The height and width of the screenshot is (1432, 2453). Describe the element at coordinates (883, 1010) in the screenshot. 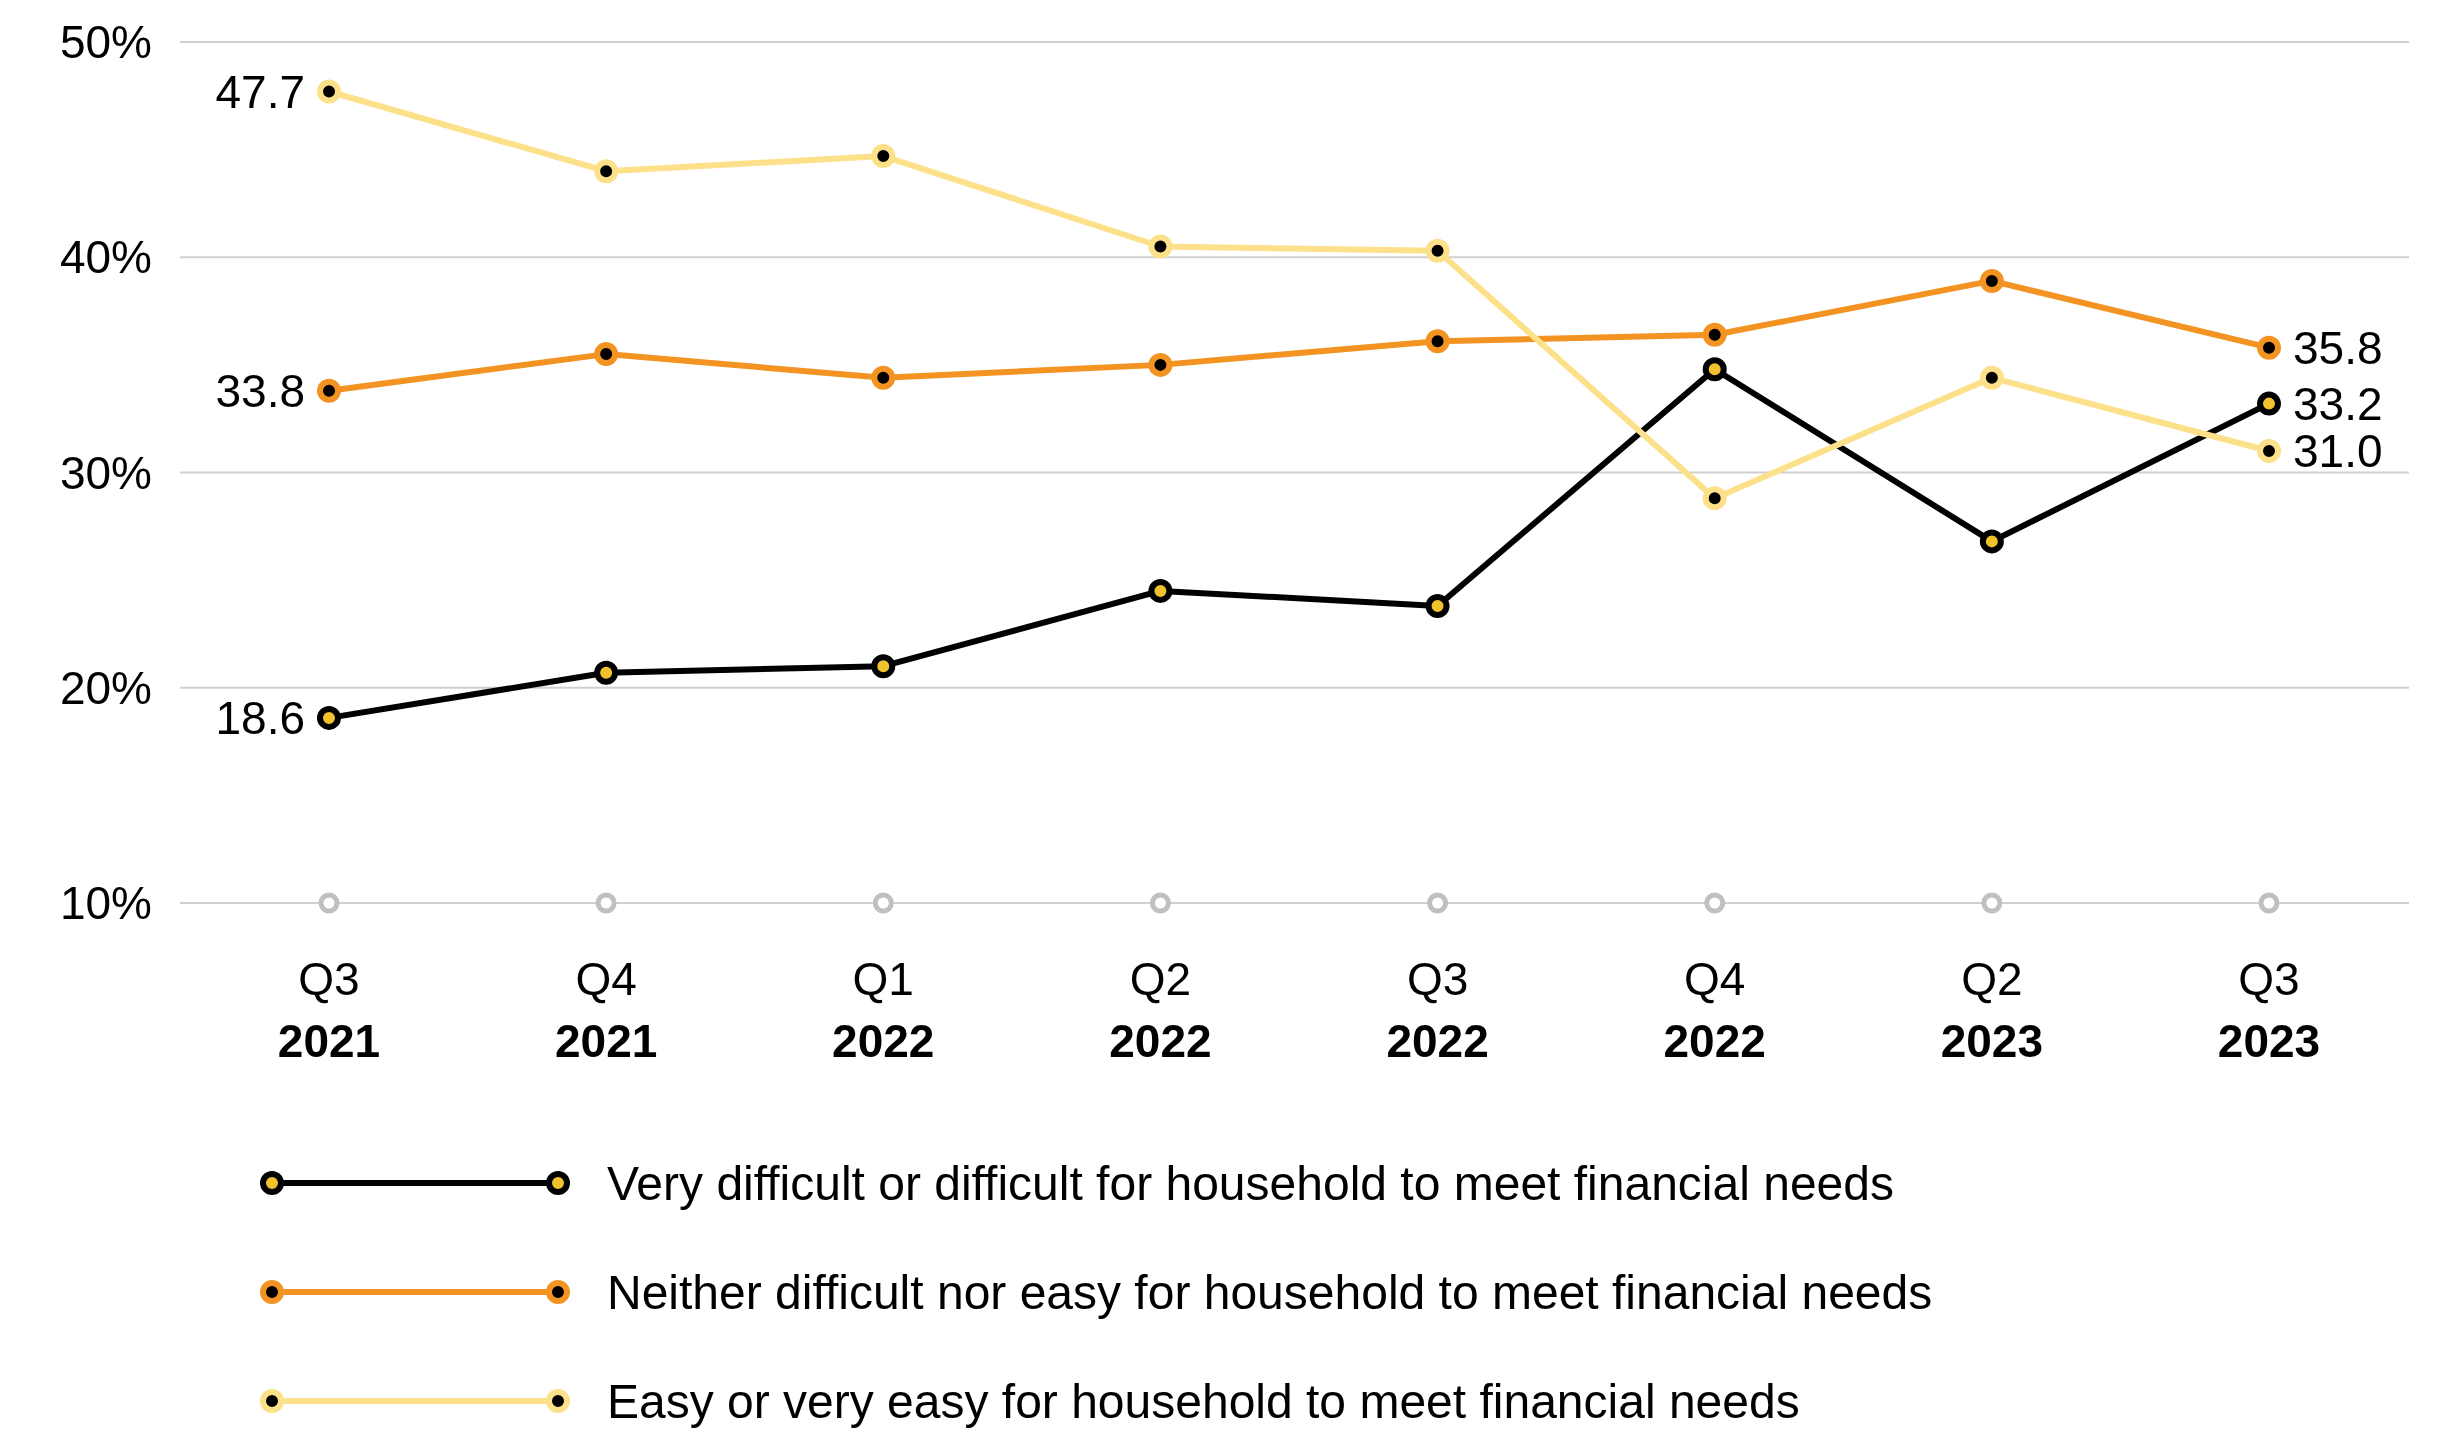

I see `x-tick-label: Q1 2022` at that location.